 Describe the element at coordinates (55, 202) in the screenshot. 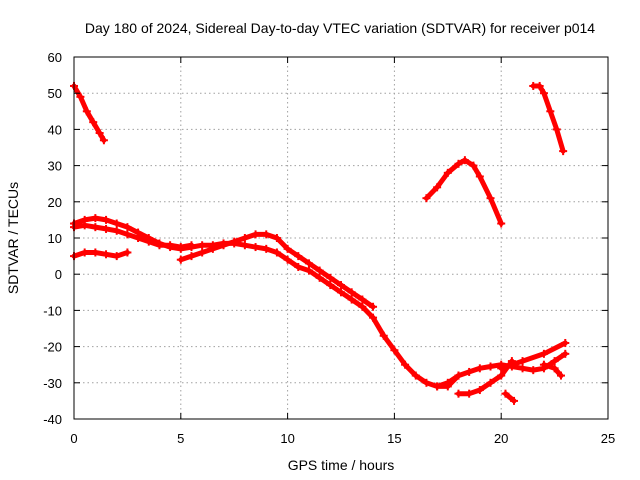

I see `y-tick-label: 20` at that location.